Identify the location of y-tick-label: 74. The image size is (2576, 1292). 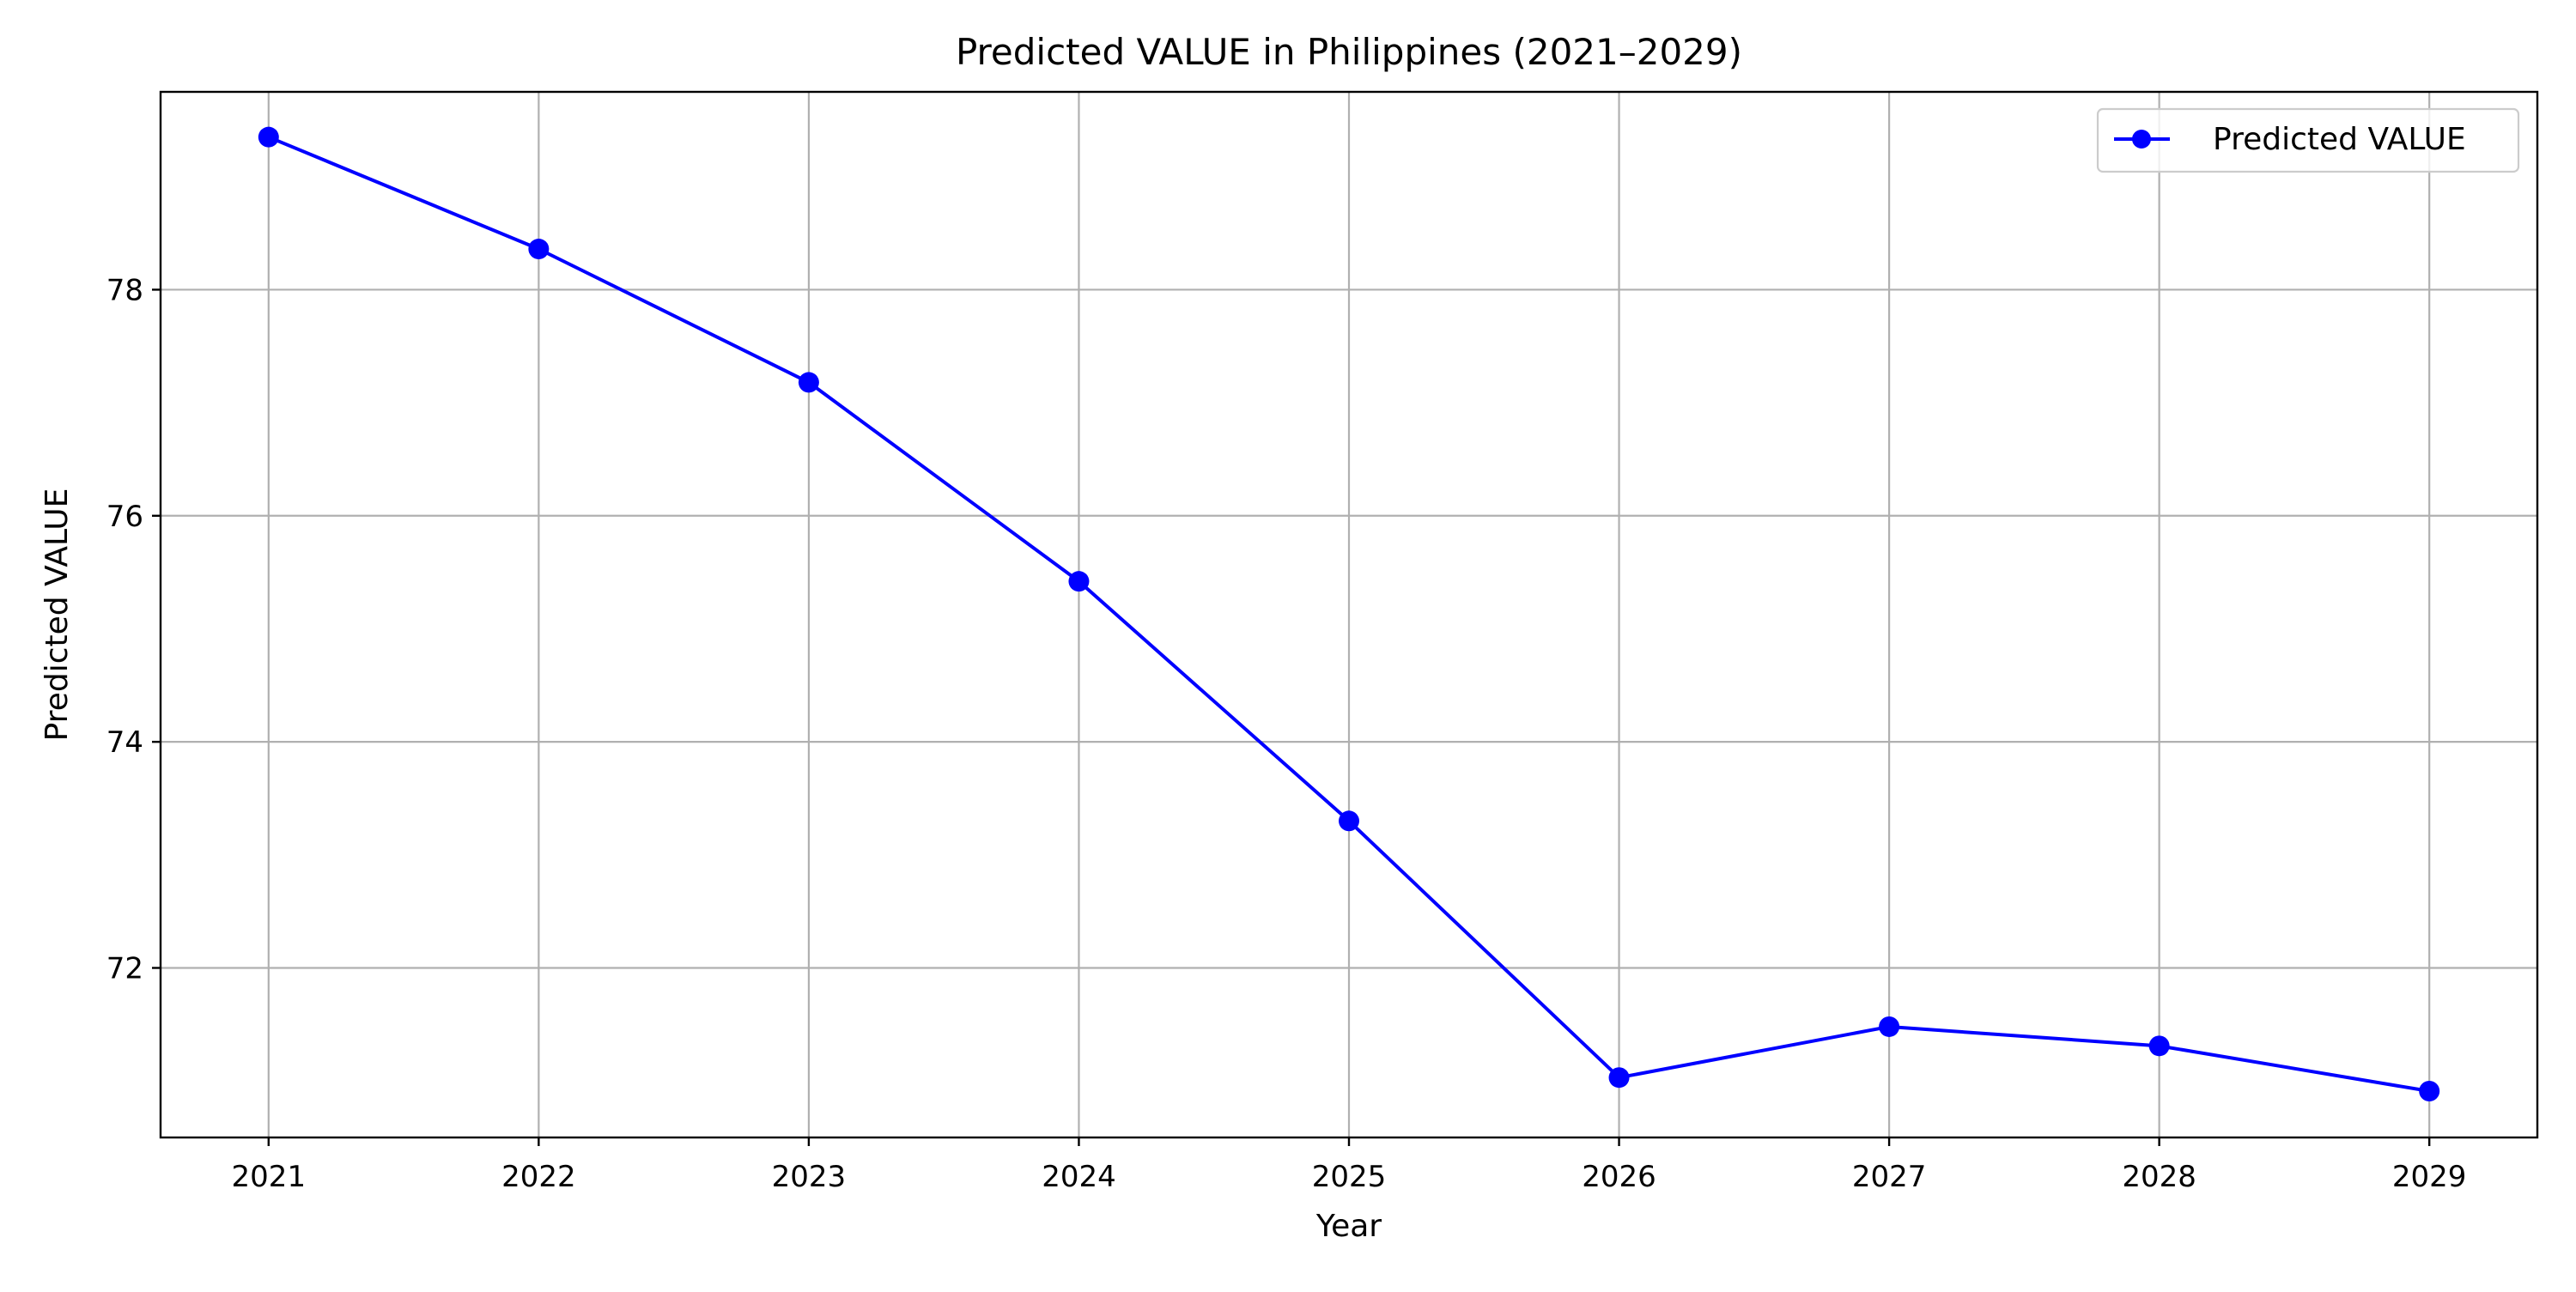
(124, 742).